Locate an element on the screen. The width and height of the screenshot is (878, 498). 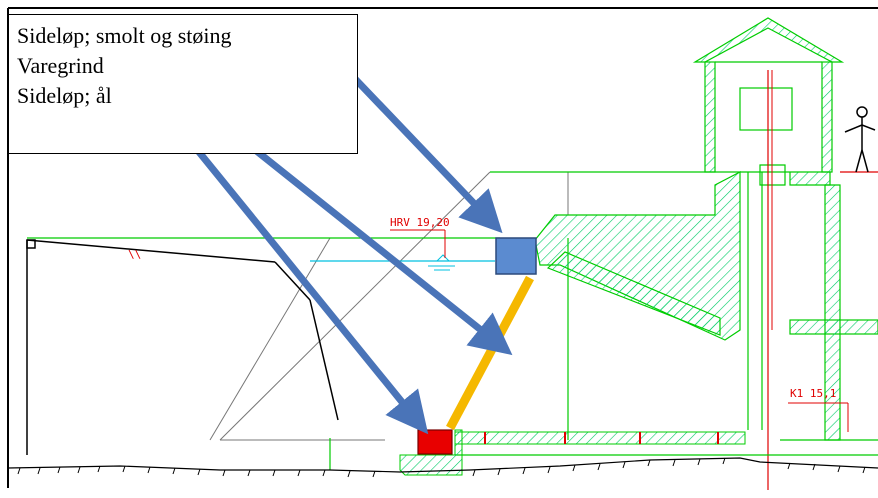
slab-markers is located at coordinates (601, 438).